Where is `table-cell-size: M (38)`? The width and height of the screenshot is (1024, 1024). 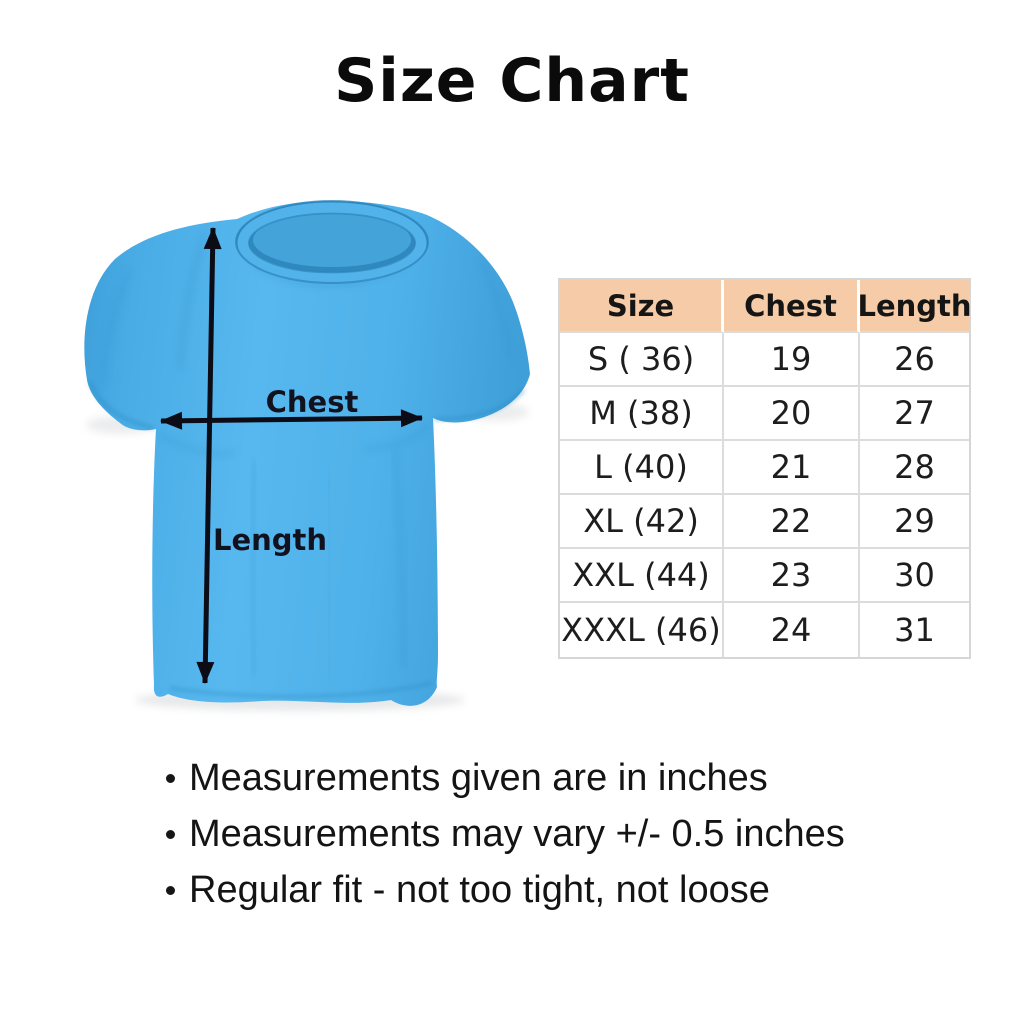 table-cell-size: M (38) is located at coordinates (642, 414).